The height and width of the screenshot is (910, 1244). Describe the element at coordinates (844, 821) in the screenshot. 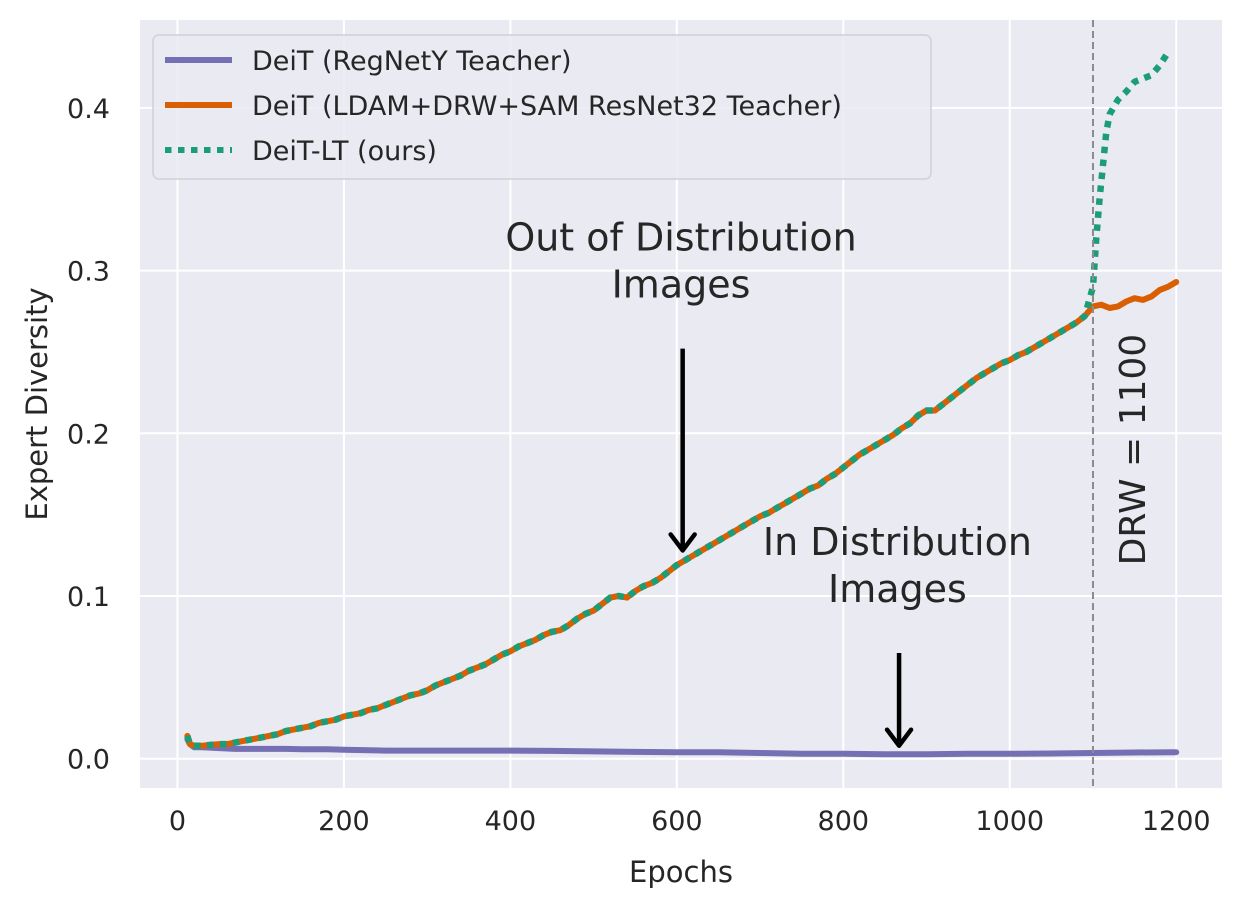

I see `x-tick-label-4: 800` at that location.